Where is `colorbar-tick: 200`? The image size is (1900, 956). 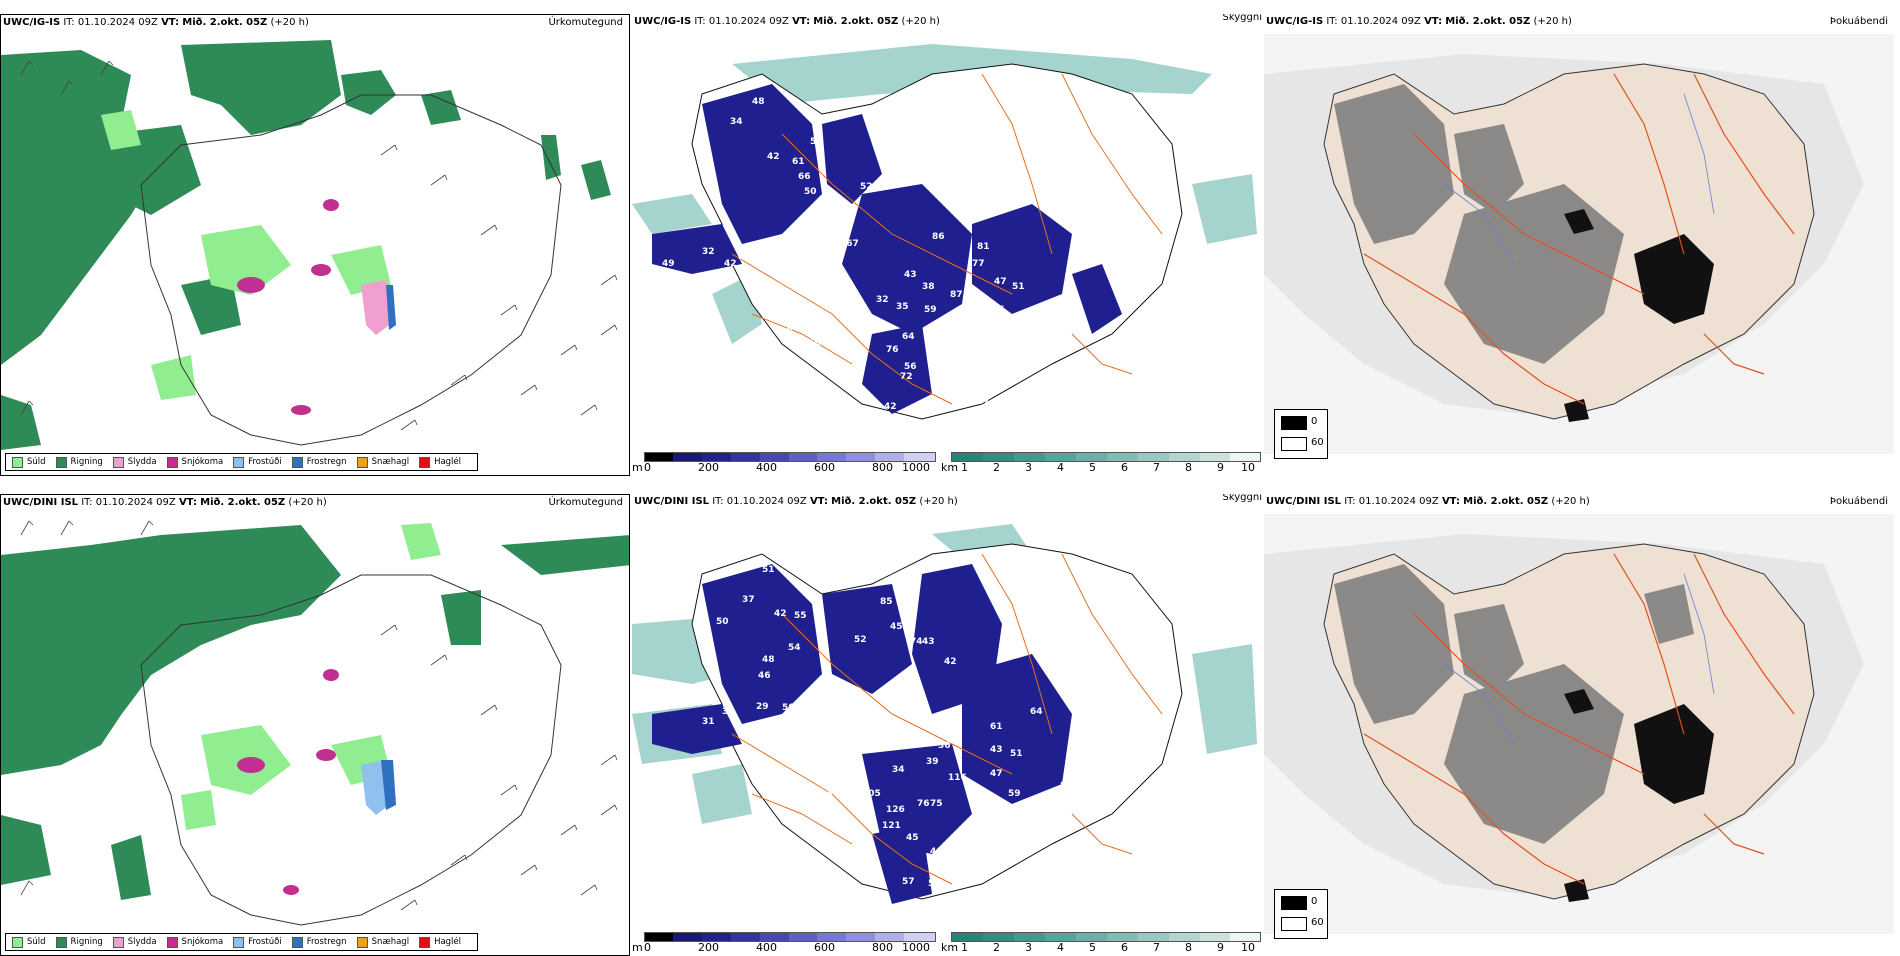 colorbar-tick: 200 is located at coordinates (708, 467).